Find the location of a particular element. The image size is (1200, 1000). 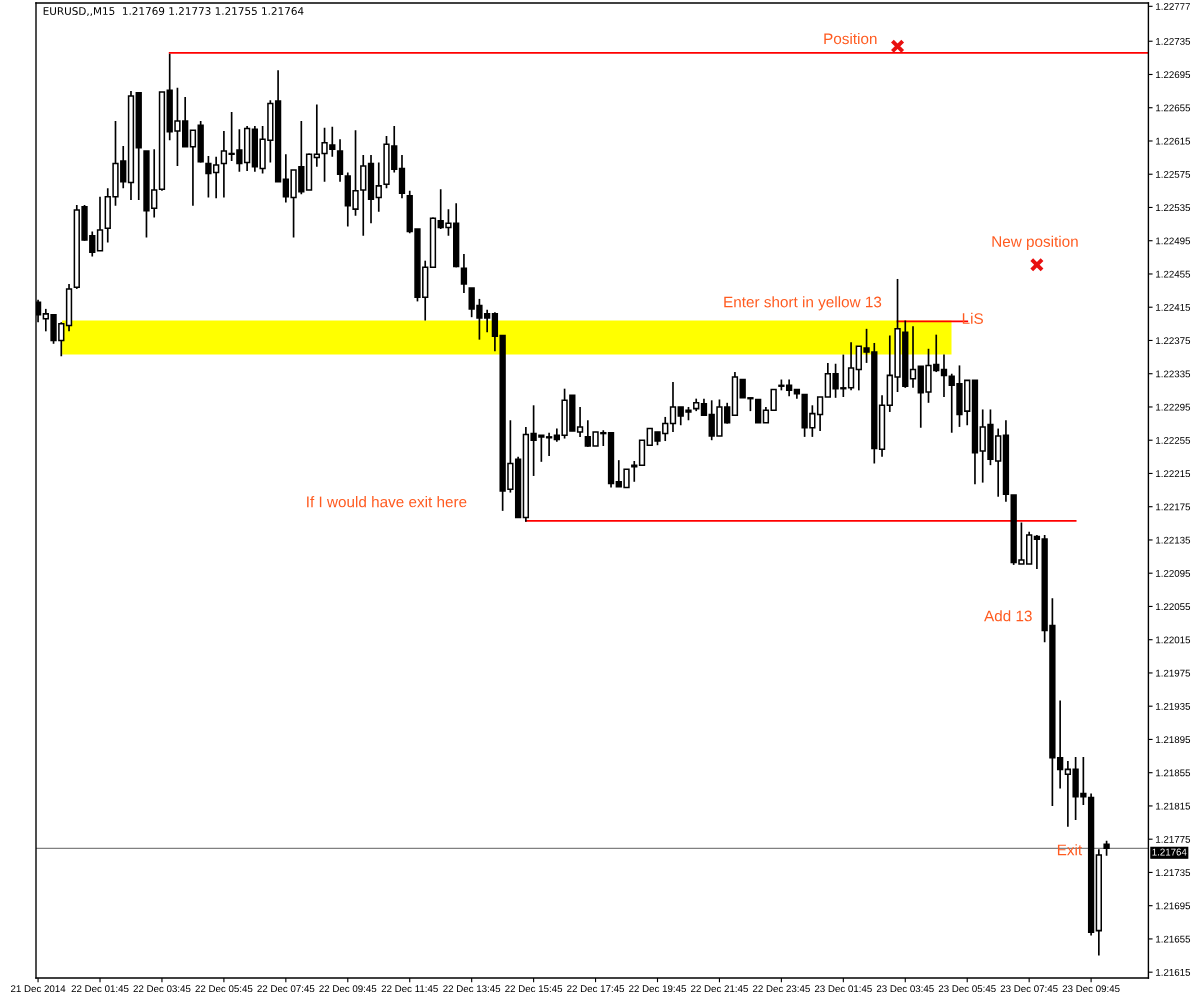

x-tick-label: 22 Dec 19:45 is located at coordinates (658, 989).